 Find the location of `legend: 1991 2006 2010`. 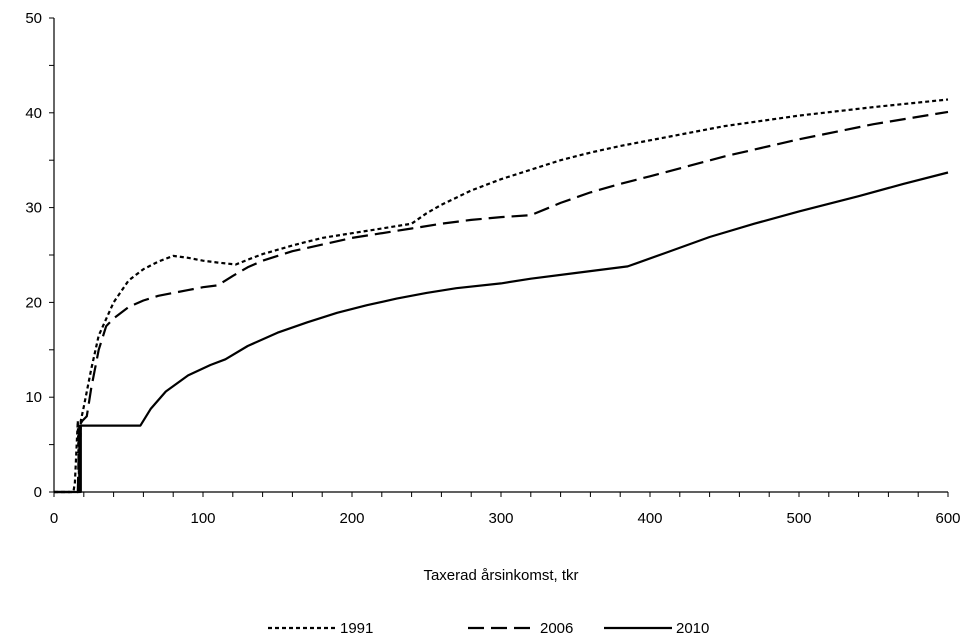

legend: 1991 2006 2010 is located at coordinates (488, 628).